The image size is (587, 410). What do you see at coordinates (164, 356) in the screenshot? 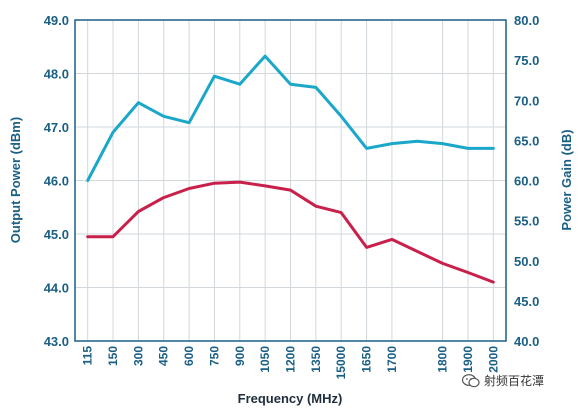
I see `x-tick-label: 450` at bounding box center [164, 356].